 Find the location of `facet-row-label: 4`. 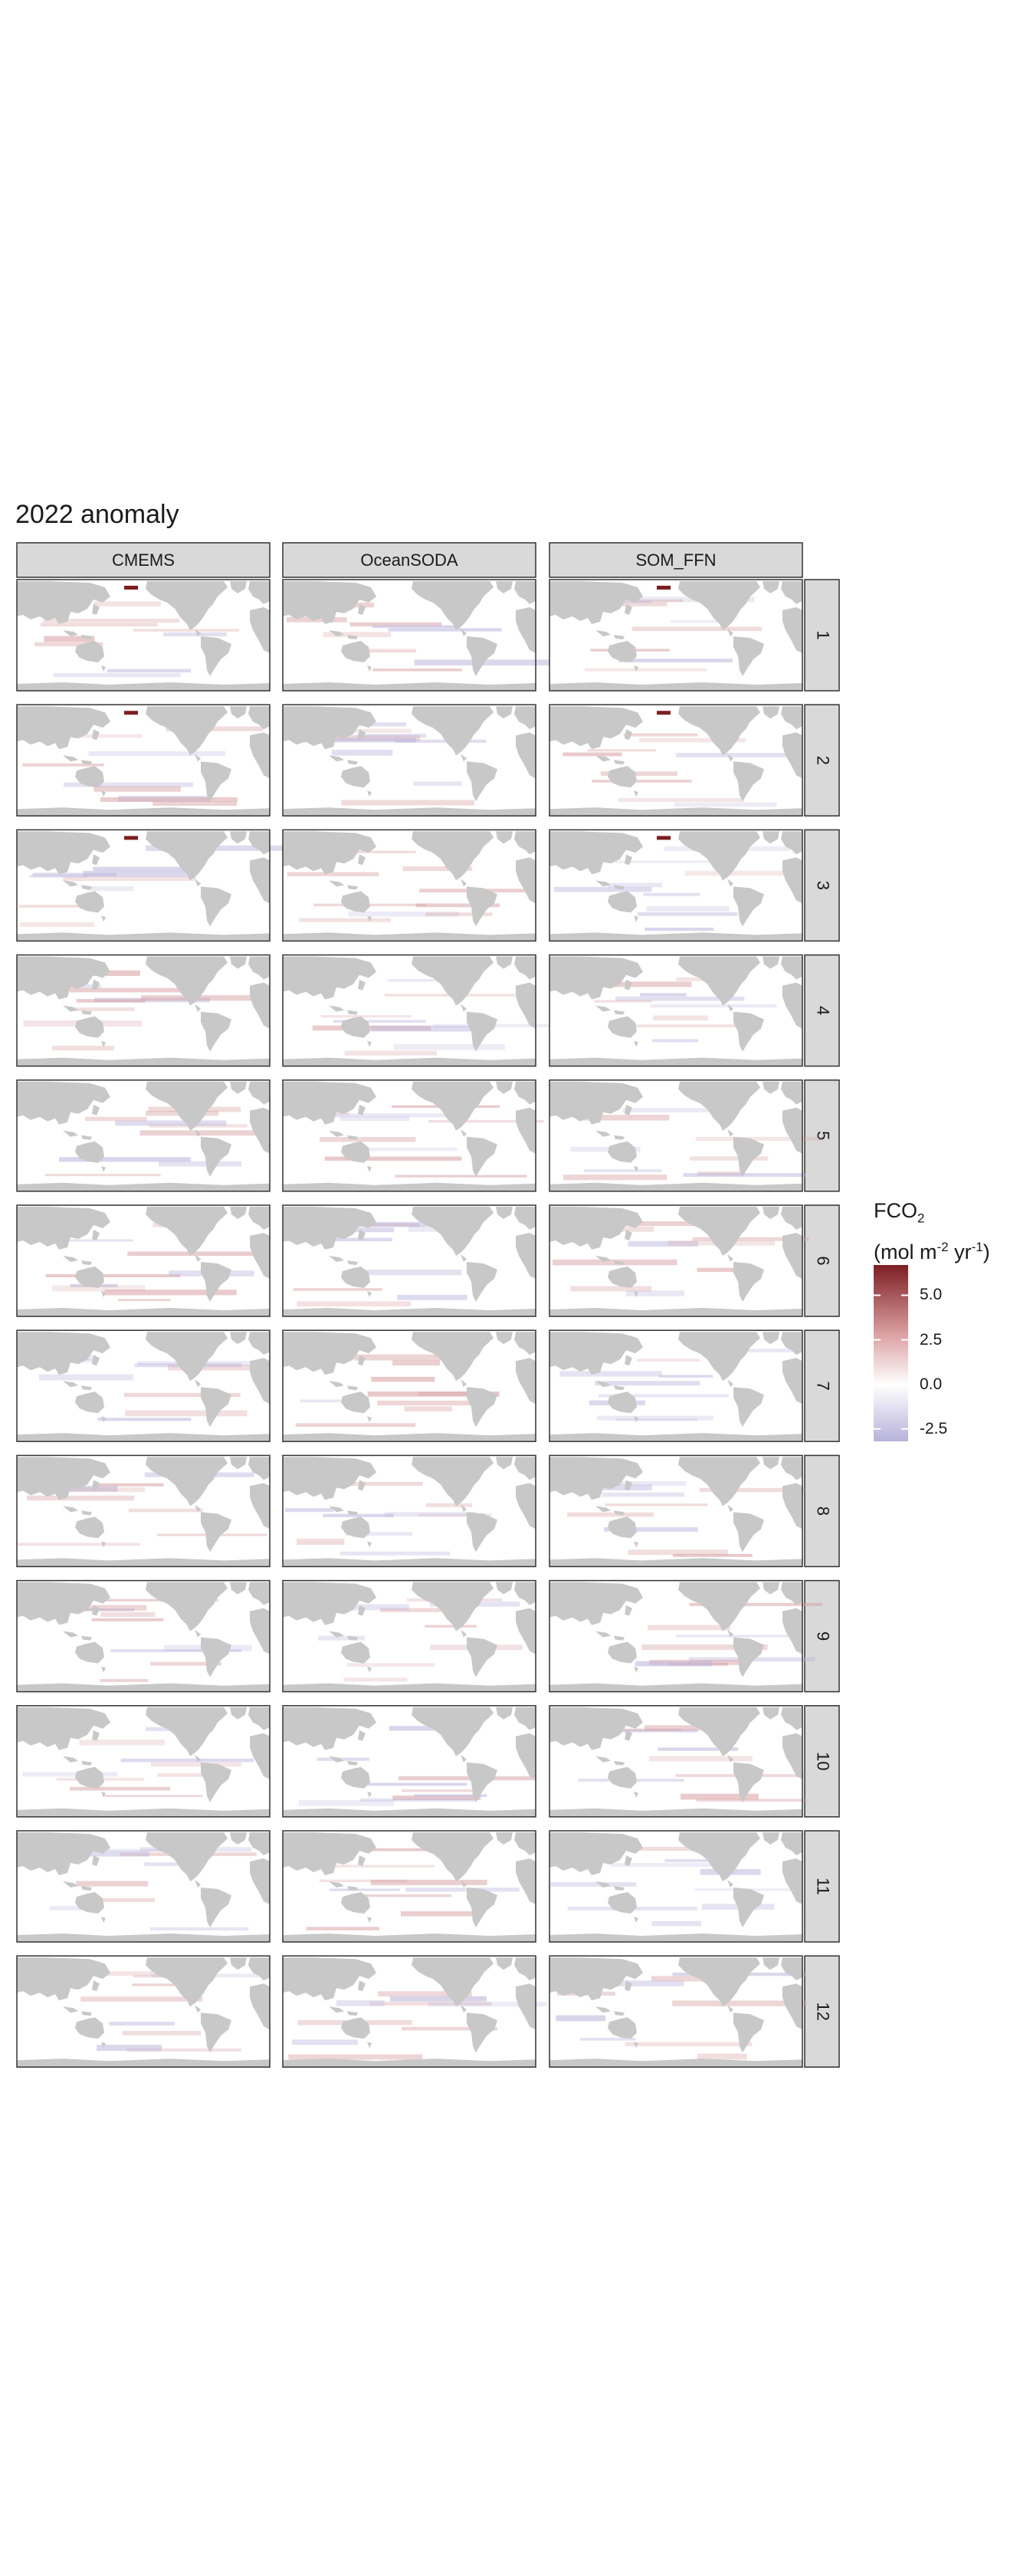

facet-row-label: 4 is located at coordinates (824, 1010).